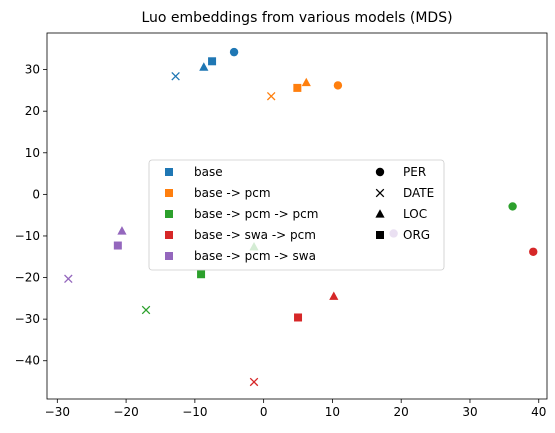 The image size is (555, 433). What do you see at coordinates (533, 252) in the screenshot?
I see `point-base-swa-pcm-per` at bounding box center [533, 252].